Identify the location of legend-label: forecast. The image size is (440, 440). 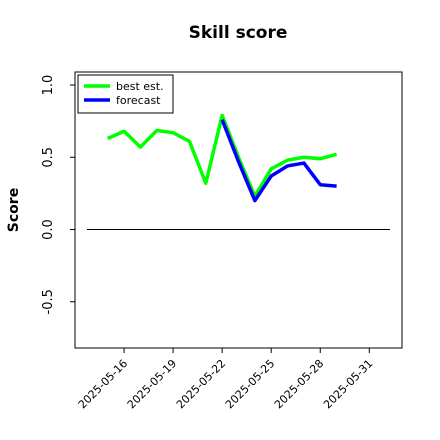
(138, 100).